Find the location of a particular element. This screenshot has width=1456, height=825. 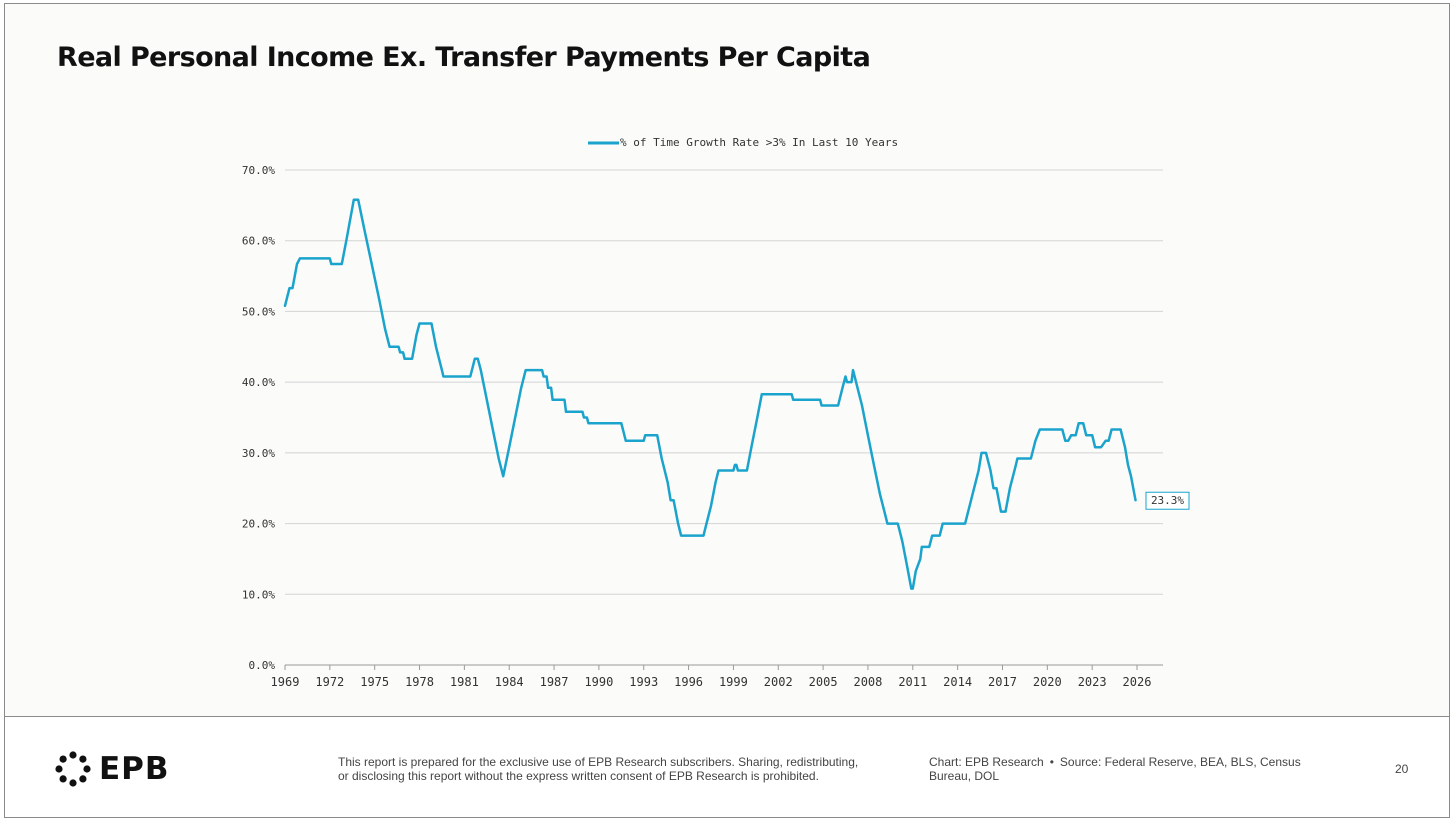

x-tick-label: 1972 is located at coordinates (329, 682).